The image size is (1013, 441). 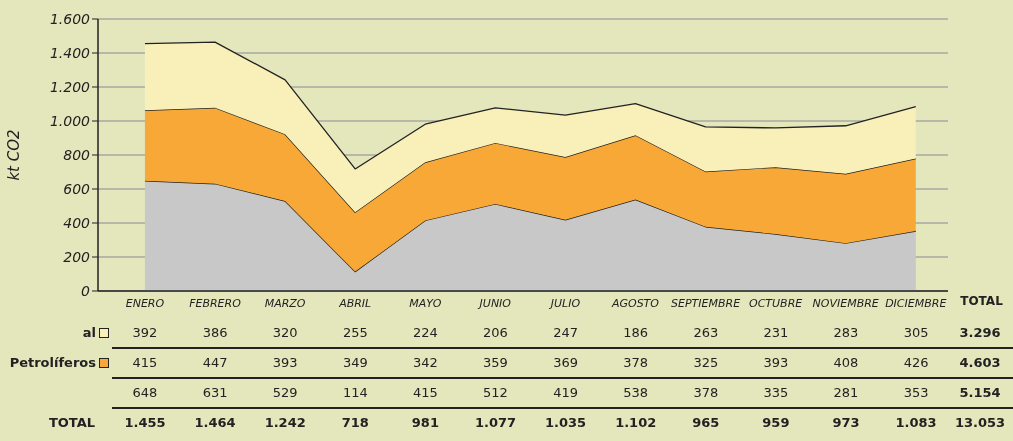 I want to click on text: 3.296, so click(x=980, y=333).